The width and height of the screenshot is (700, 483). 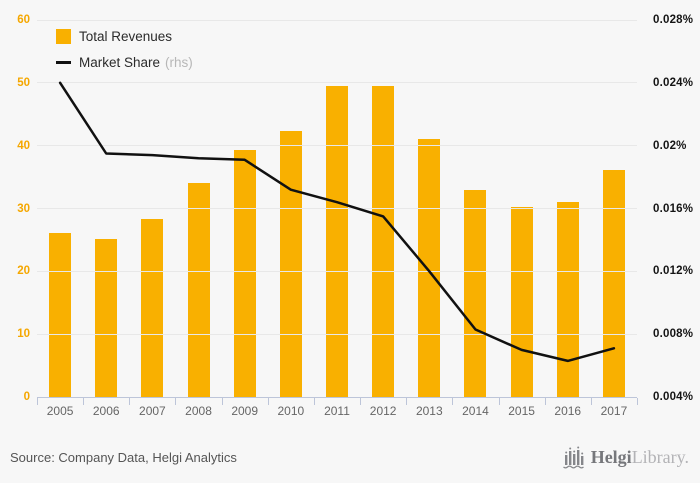 I want to click on logo-text-light: Library., so click(x=660, y=456).